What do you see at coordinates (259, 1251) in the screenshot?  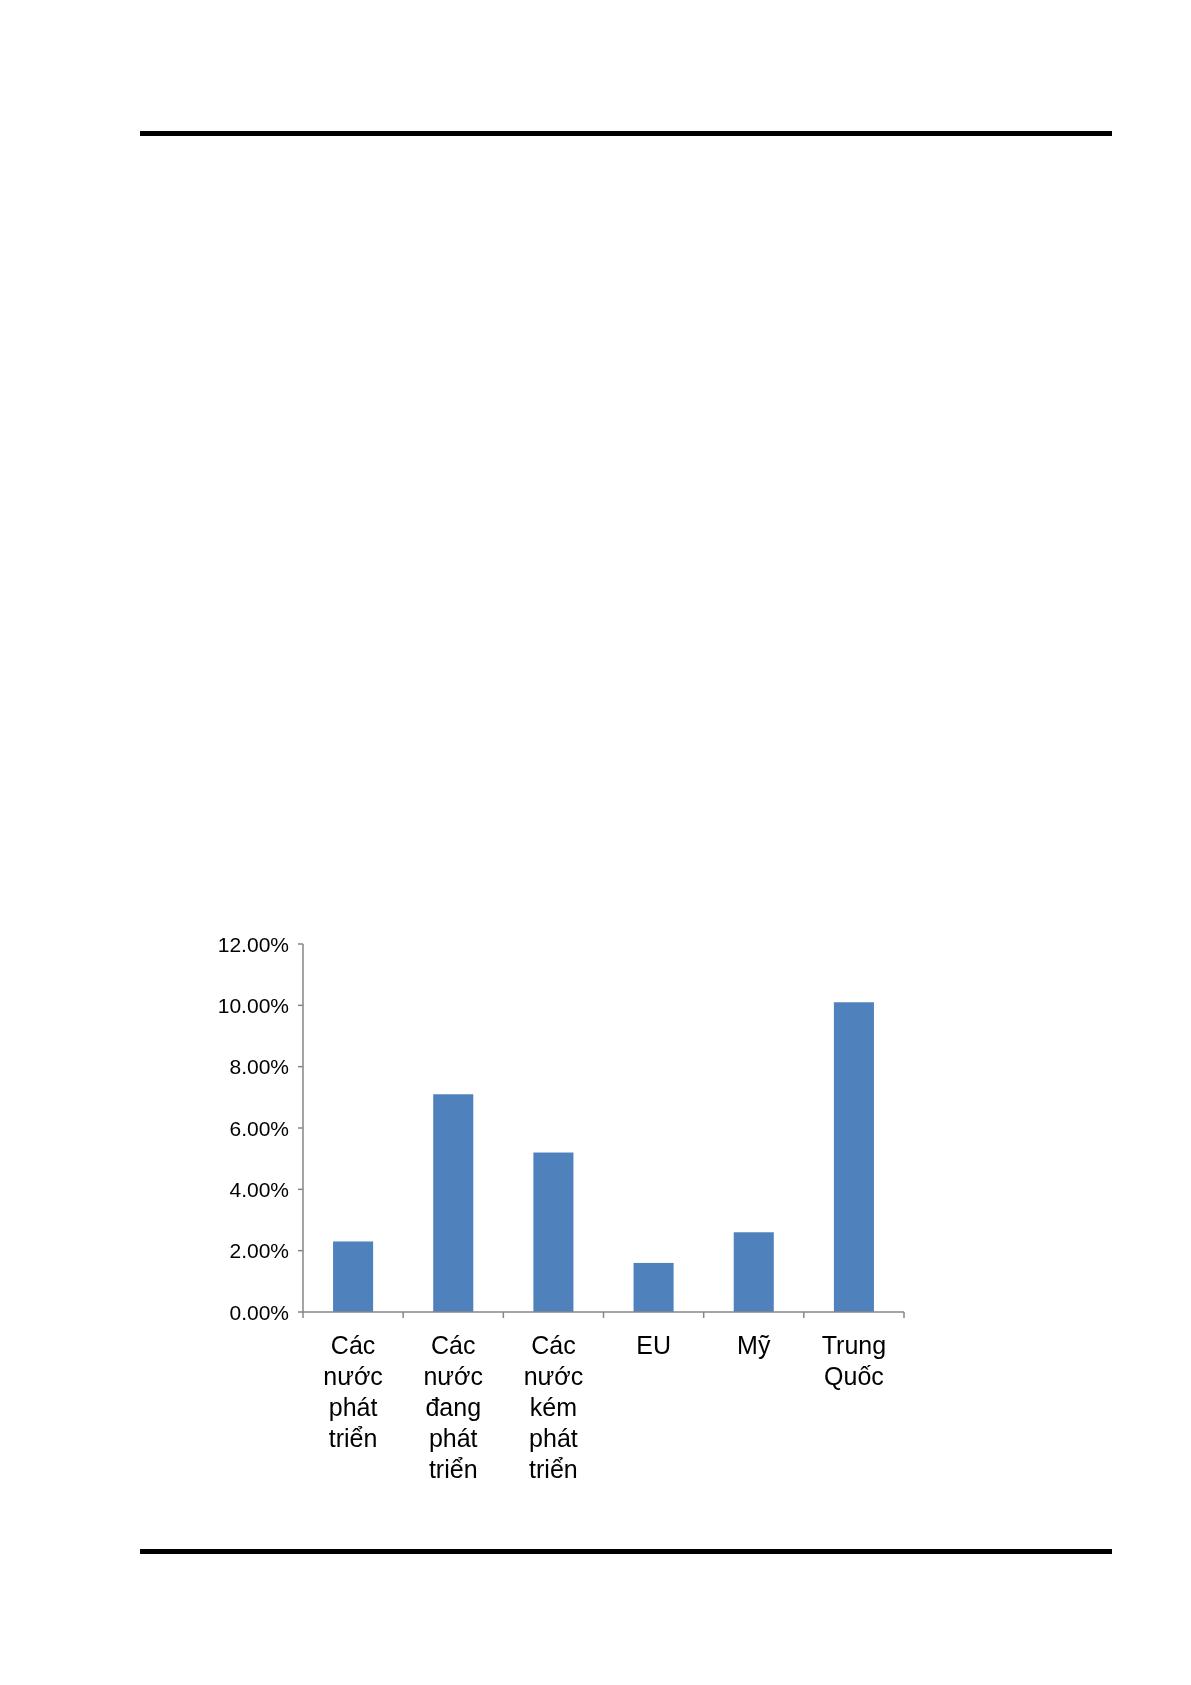 I see `y-tick-label: 2.00%` at bounding box center [259, 1251].